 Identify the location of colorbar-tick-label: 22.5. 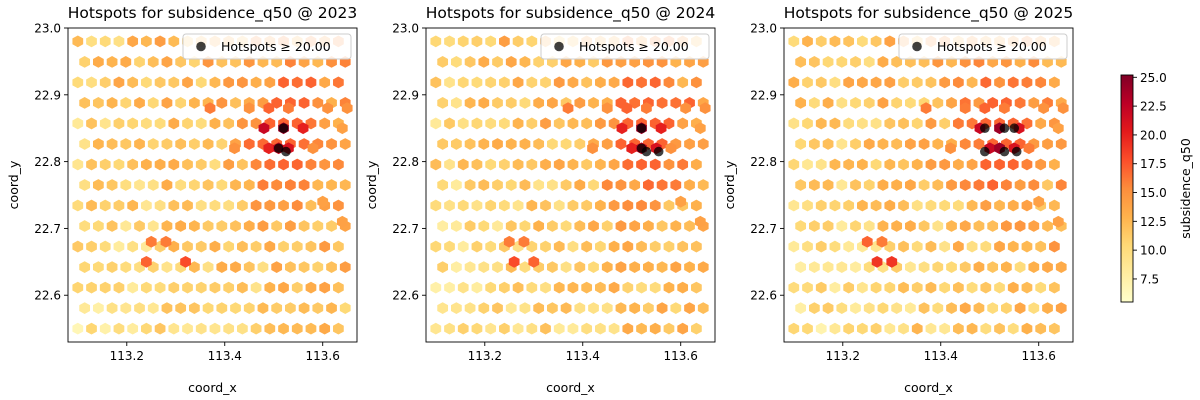
(1153, 107).